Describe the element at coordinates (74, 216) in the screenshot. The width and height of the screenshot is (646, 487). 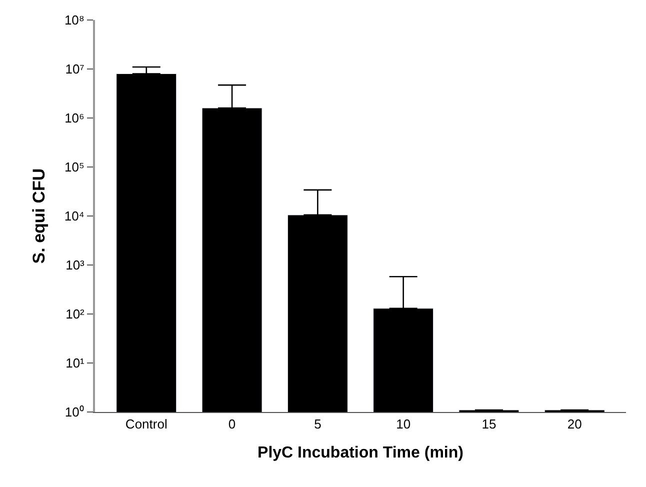
I see `y-tick-label: 10⁴` at that location.